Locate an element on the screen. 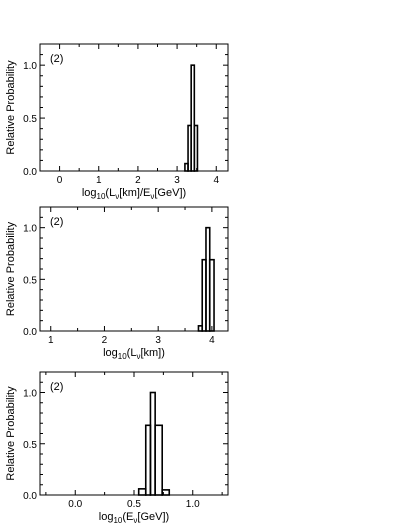 This screenshot has height=527, width=407. x-axis-label: log10(Lν[km]/Eν[GeV]) is located at coordinates (134, 194).